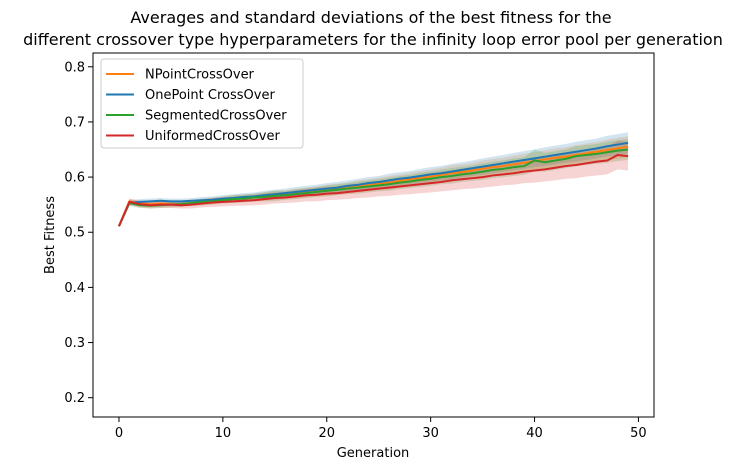 The height and width of the screenshot is (470, 746). Describe the element at coordinates (74, 67) in the screenshot. I see `y-tick-label: 0.8` at that location.